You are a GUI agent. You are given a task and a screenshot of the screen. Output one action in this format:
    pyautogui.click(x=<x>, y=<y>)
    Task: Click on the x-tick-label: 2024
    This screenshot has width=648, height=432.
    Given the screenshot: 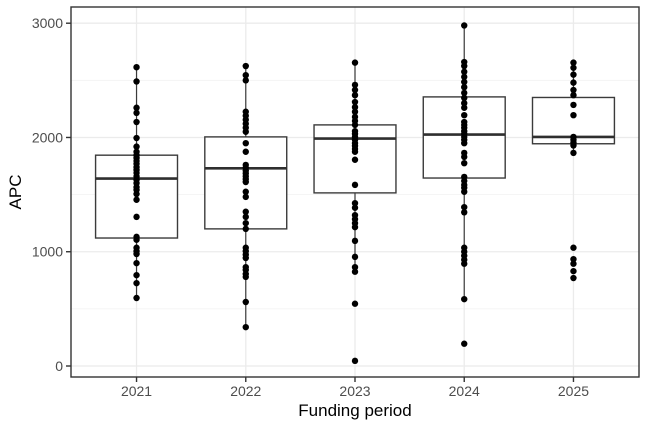 What is the action you would take?
    pyautogui.click(x=464, y=391)
    